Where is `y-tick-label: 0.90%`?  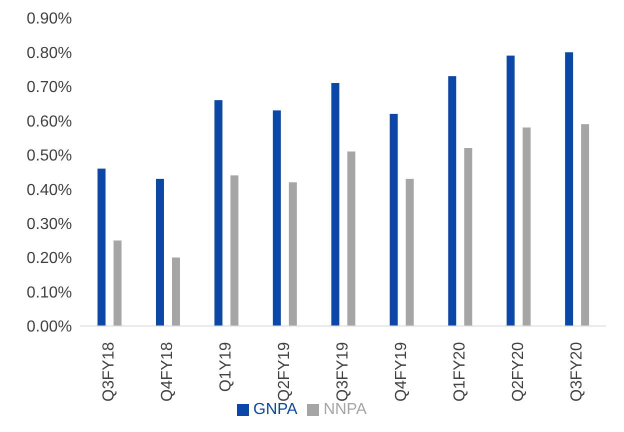 y-tick-label: 0.90% is located at coordinates (49, 19).